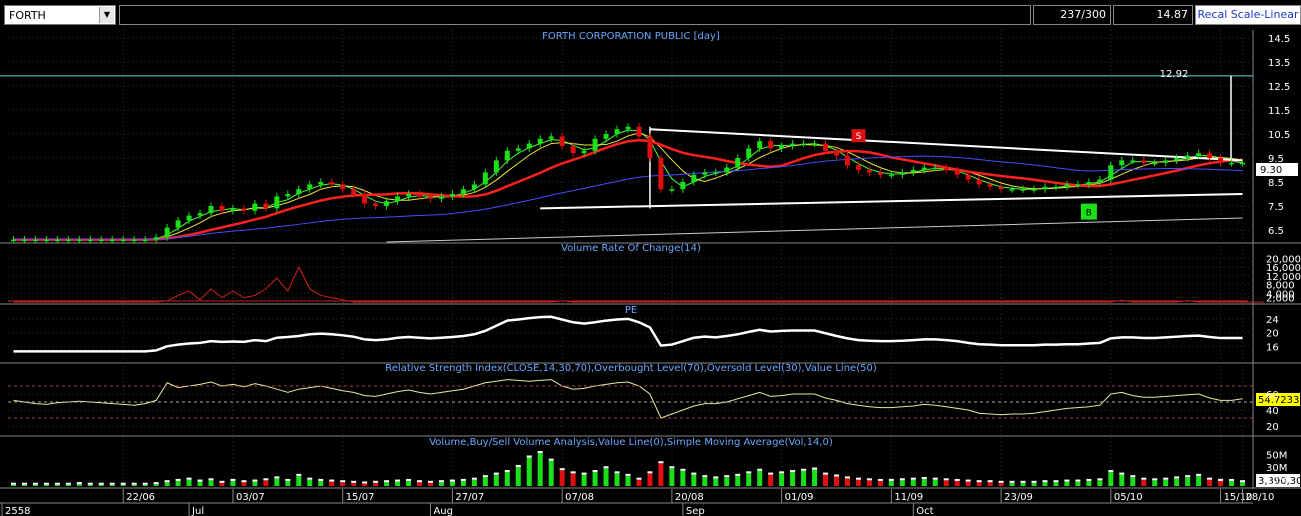  I want to click on month-label: Sep, so click(695, 511).